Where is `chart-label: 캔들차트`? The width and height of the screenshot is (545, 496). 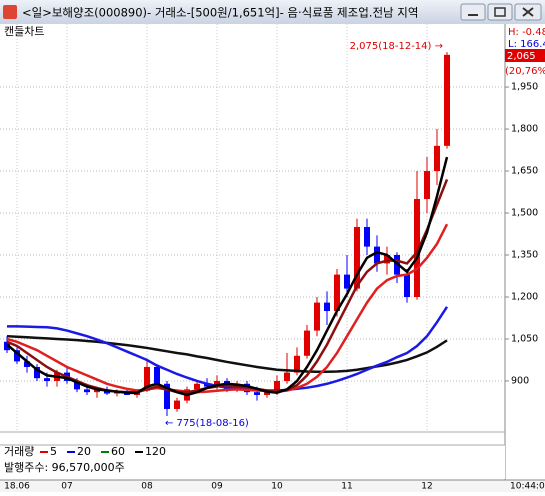
chart-label: 캔들차트 is located at coordinates (24, 31).